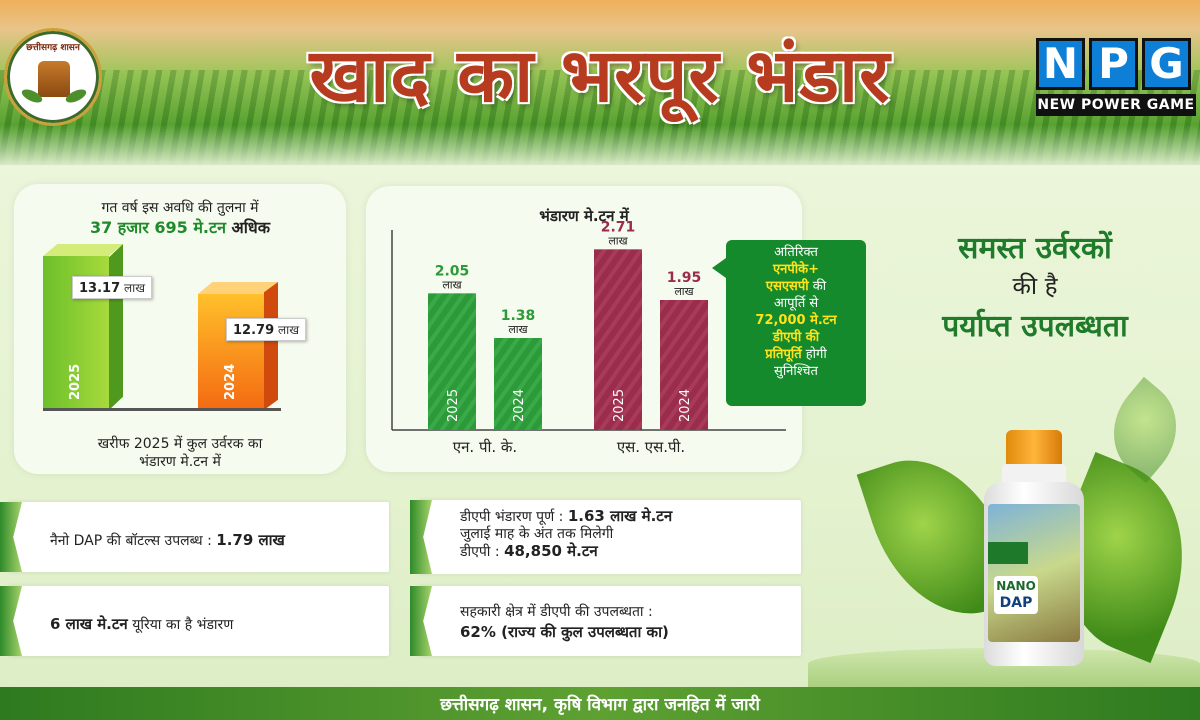 The height and width of the screenshot is (720, 1200). Describe the element at coordinates (1034, 573) in the screenshot. I see `bottle-label` at that location.